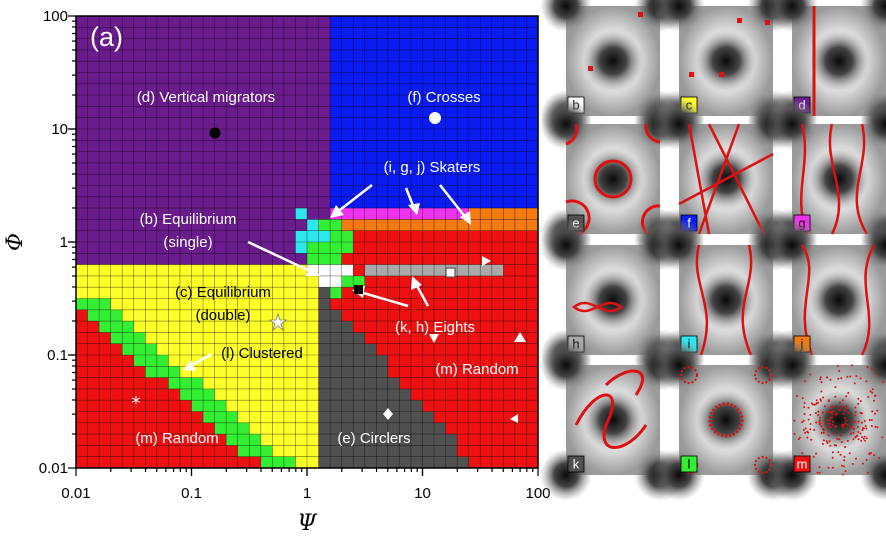 The height and width of the screenshot is (545, 886). Describe the element at coordinates (136, 403) in the screenshot. I see `marker-asterisk: *` at that location.